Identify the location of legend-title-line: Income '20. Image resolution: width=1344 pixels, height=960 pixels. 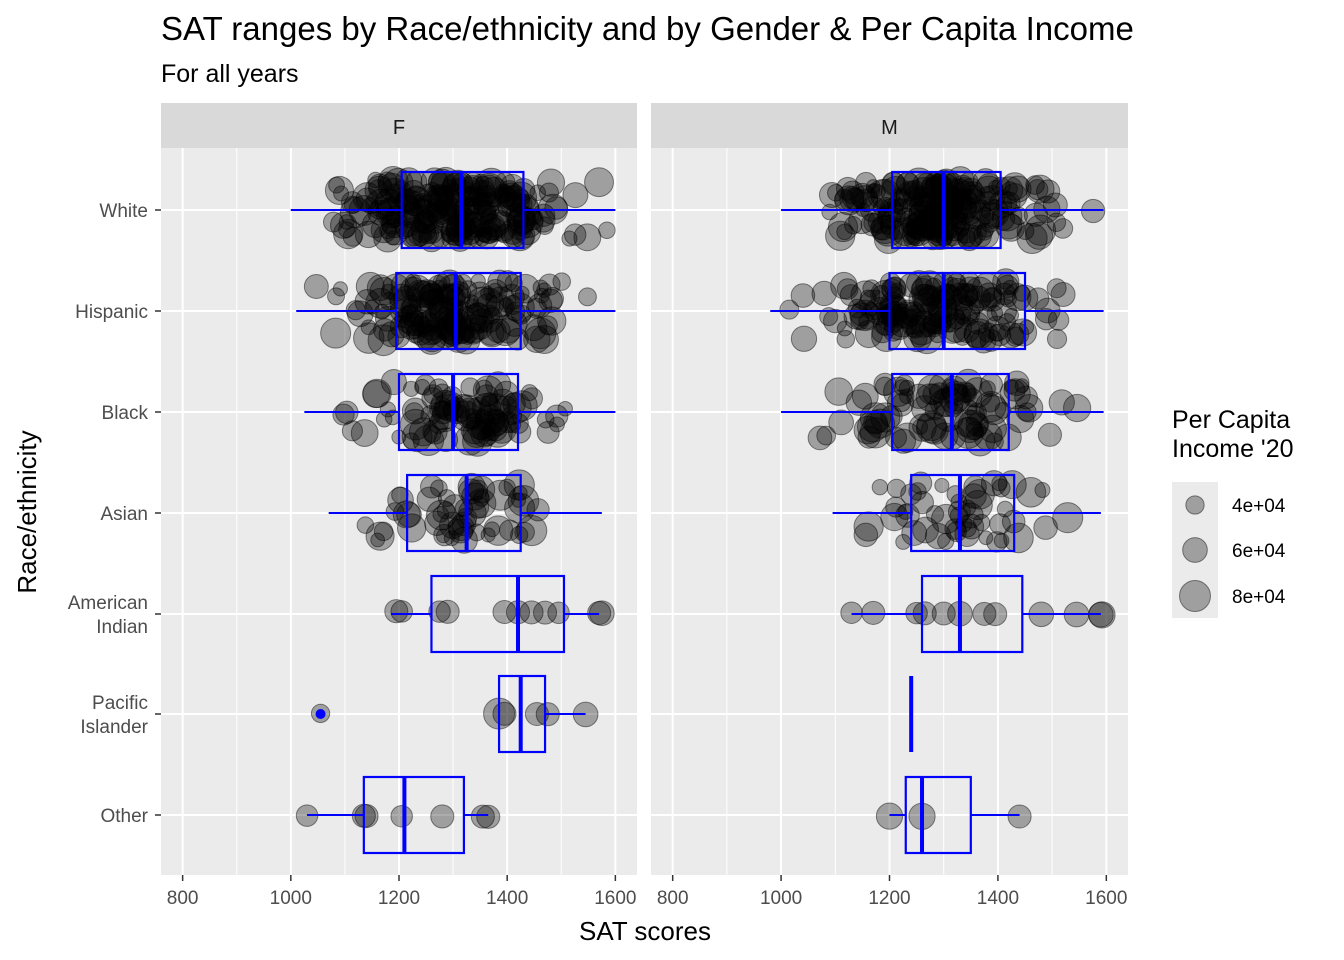
(1233, 449).